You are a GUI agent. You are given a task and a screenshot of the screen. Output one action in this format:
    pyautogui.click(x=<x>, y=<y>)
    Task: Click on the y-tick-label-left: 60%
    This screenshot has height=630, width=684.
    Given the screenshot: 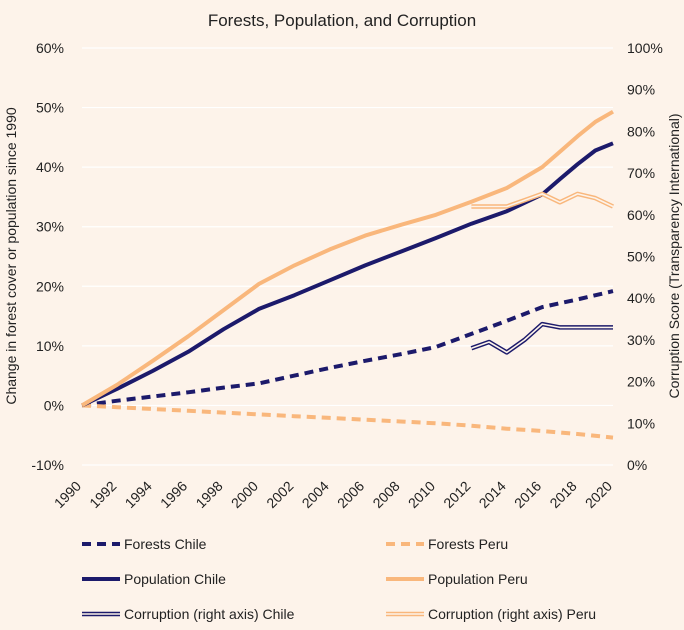 What is the action you would take?
    pyautogui.click(x=50, y=48)
    